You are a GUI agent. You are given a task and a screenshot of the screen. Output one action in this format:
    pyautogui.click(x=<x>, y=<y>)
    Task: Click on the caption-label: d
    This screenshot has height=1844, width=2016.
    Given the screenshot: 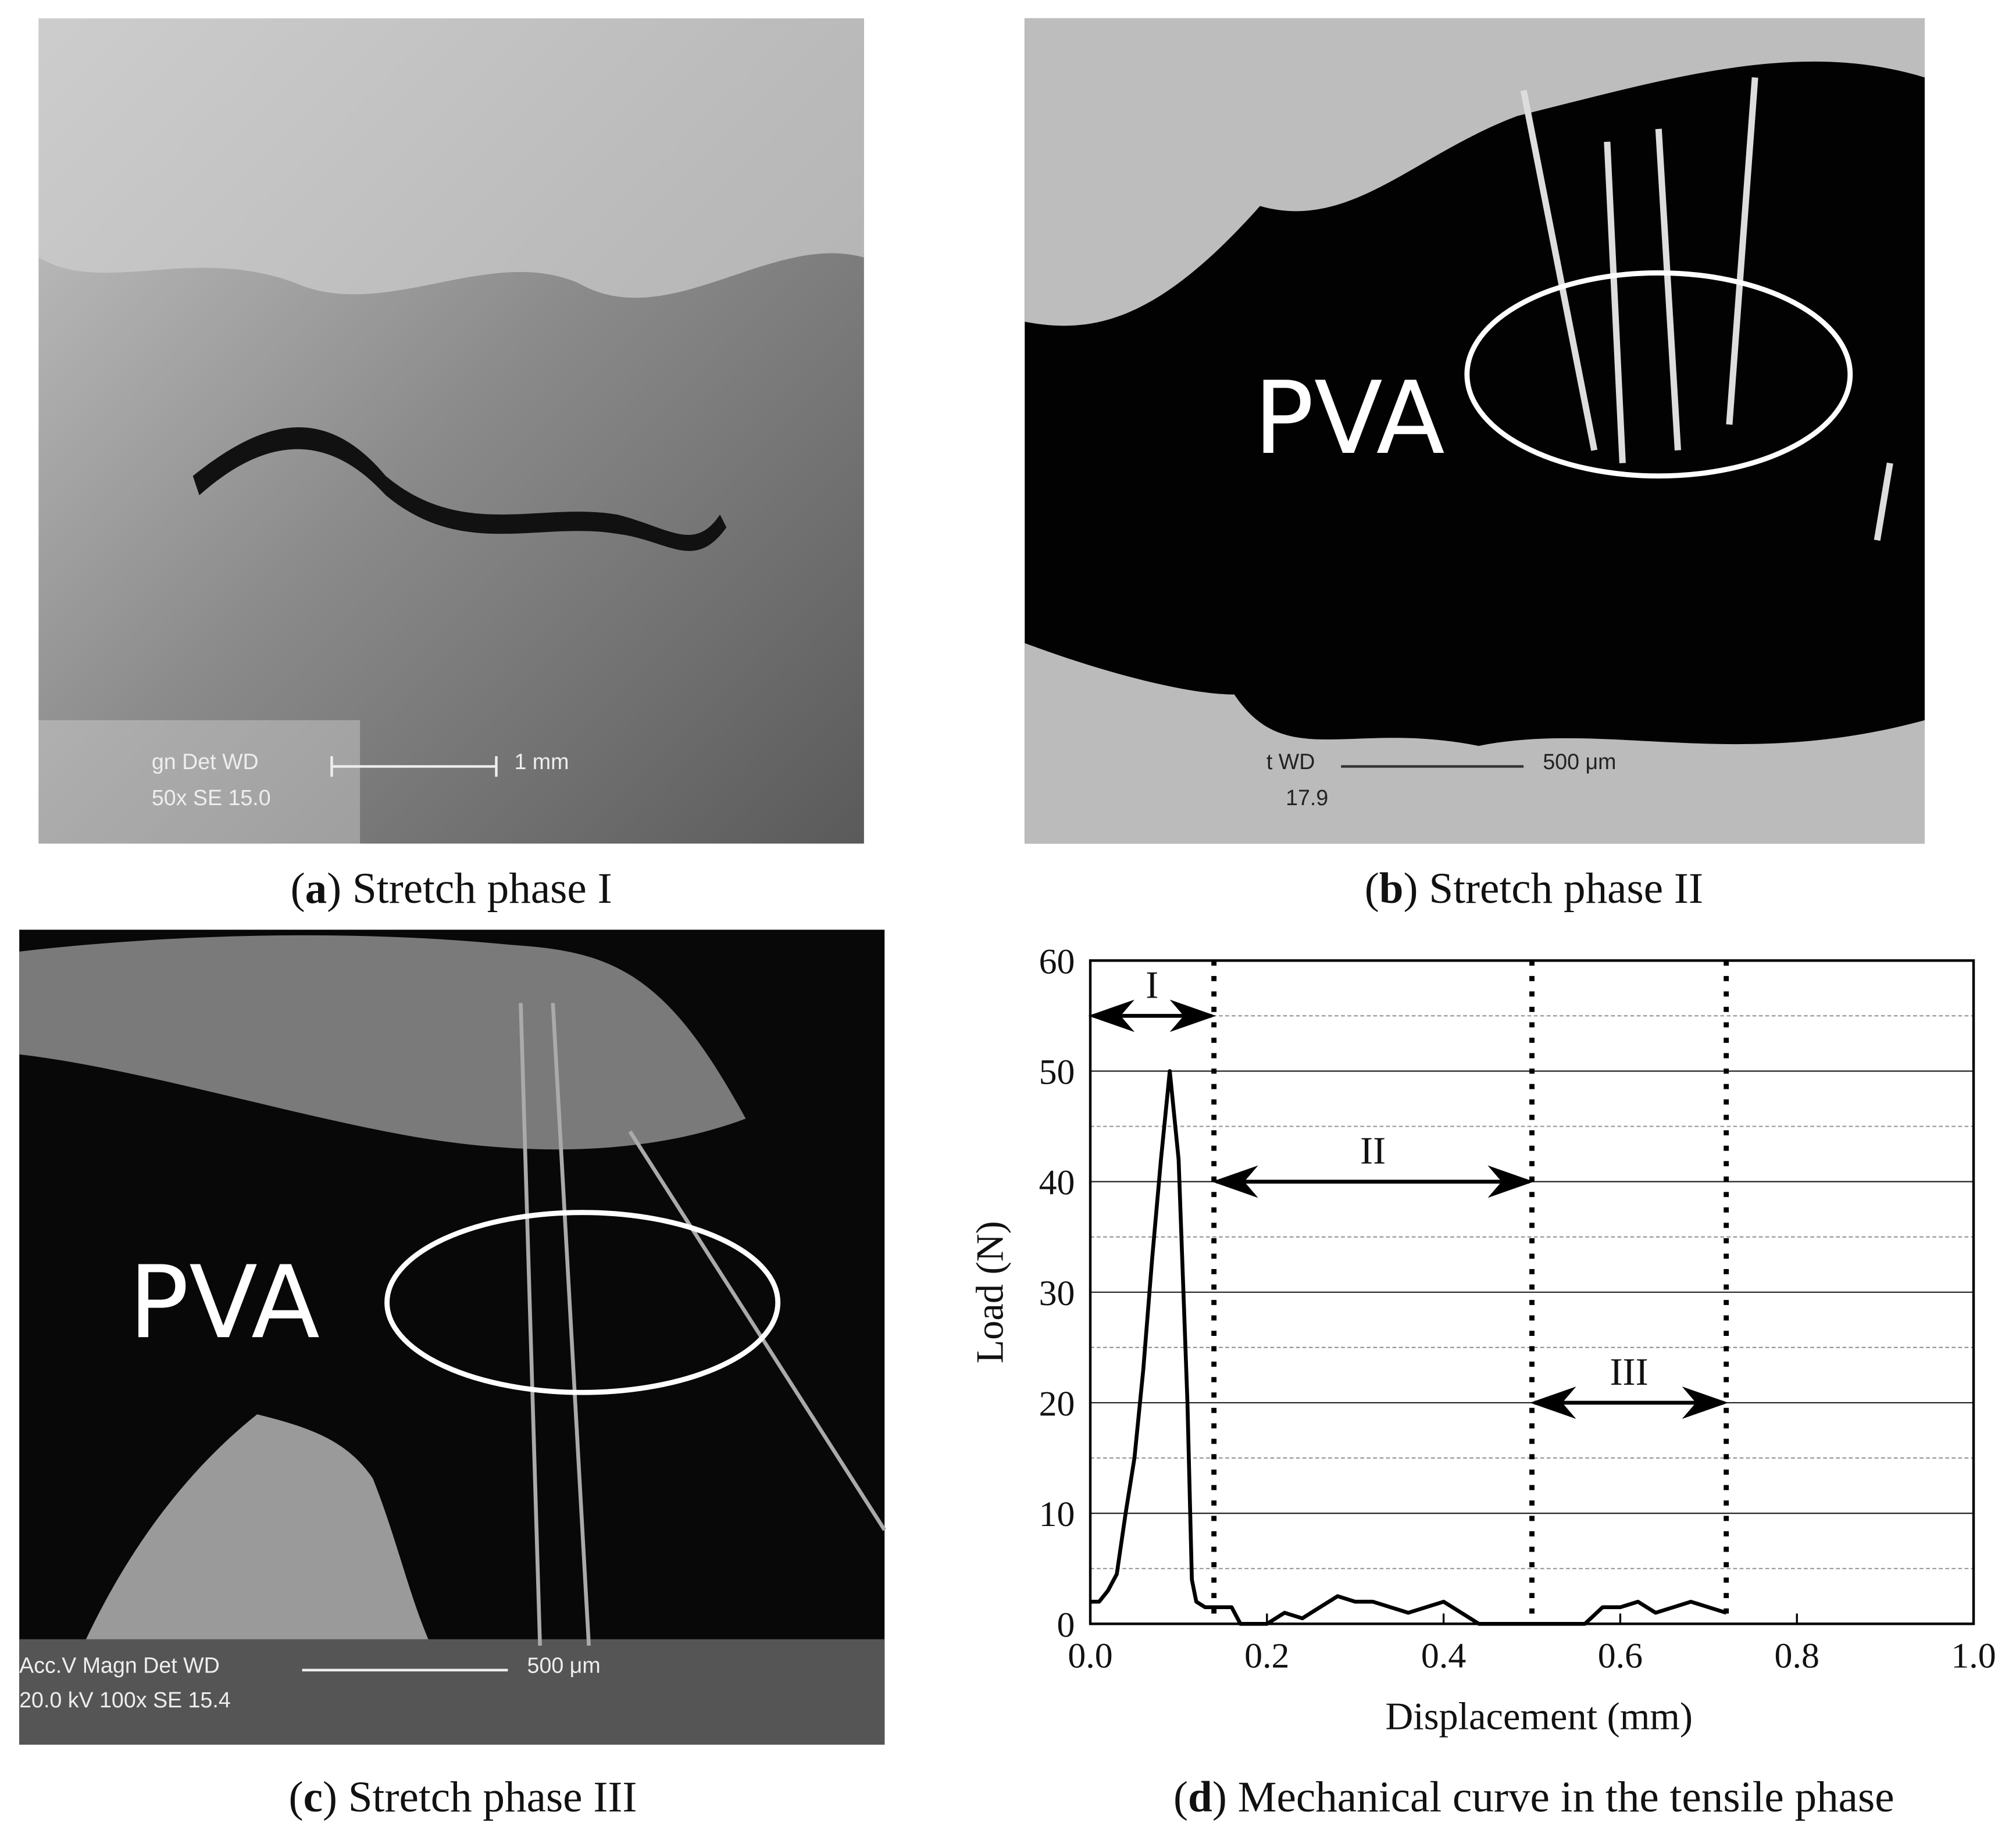 What is the action you would take?
    pyautogui.click(x=1200, y=1797)
    